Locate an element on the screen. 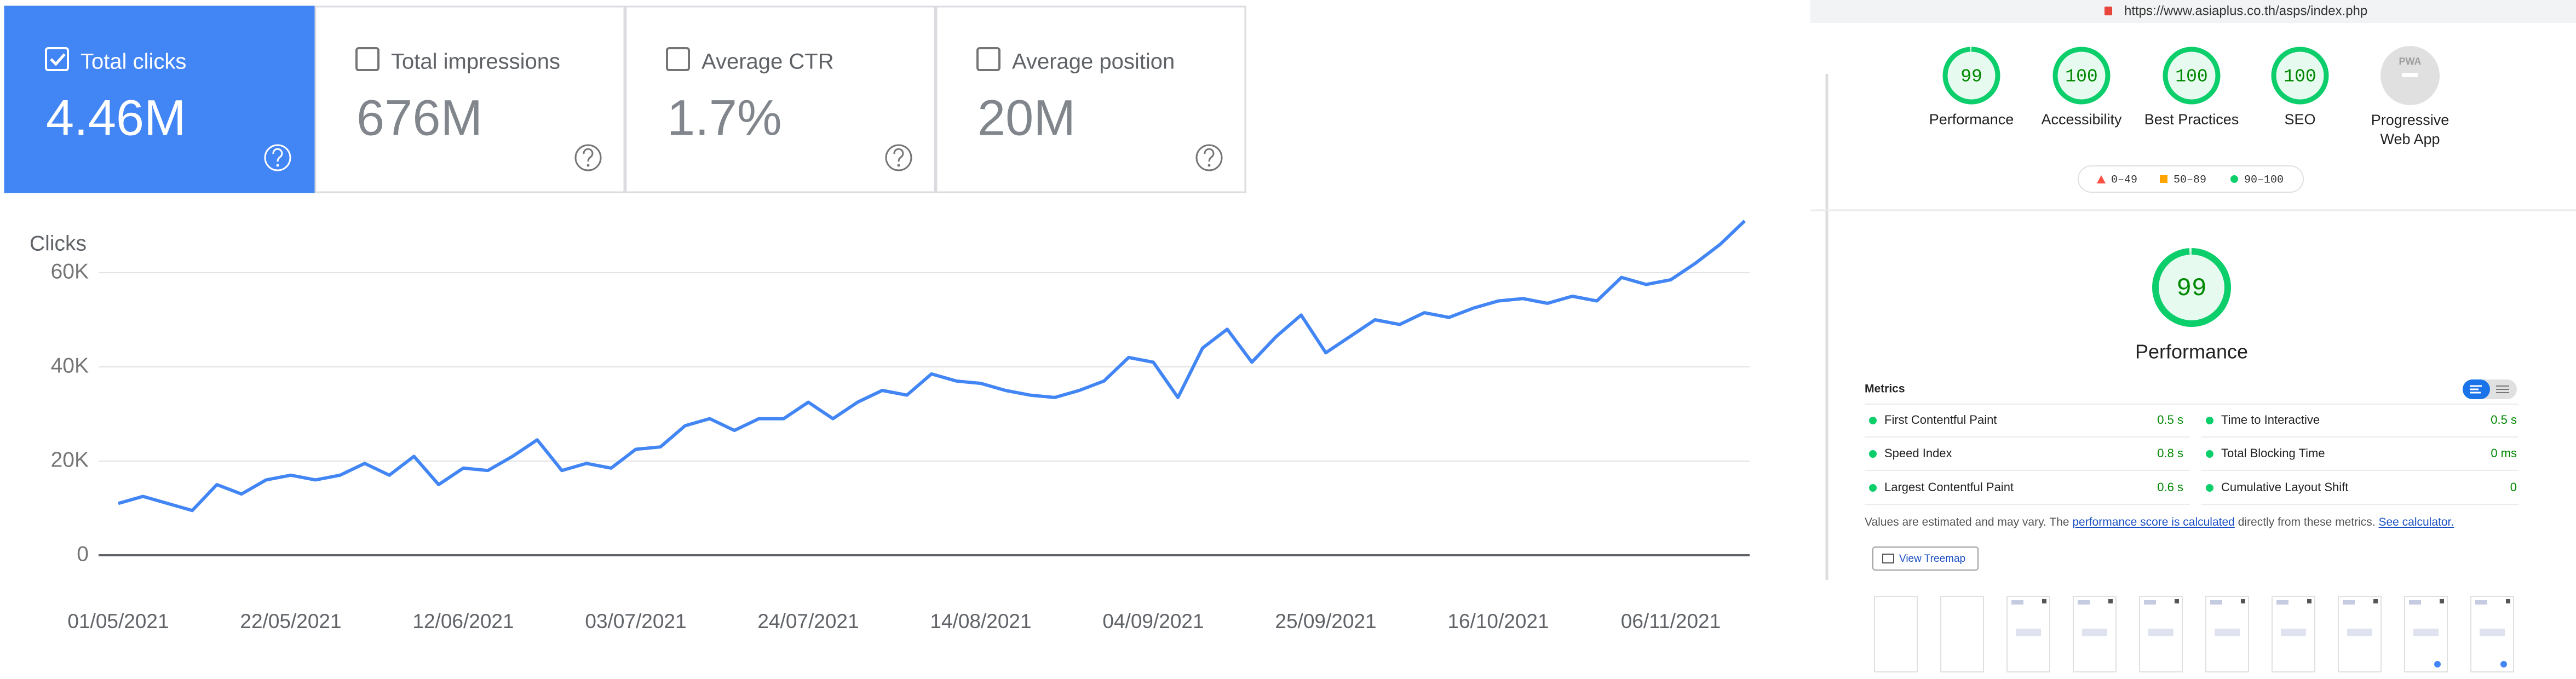 The image size is (2576, 679). legend-dot is located at coordinates (2234, 179).